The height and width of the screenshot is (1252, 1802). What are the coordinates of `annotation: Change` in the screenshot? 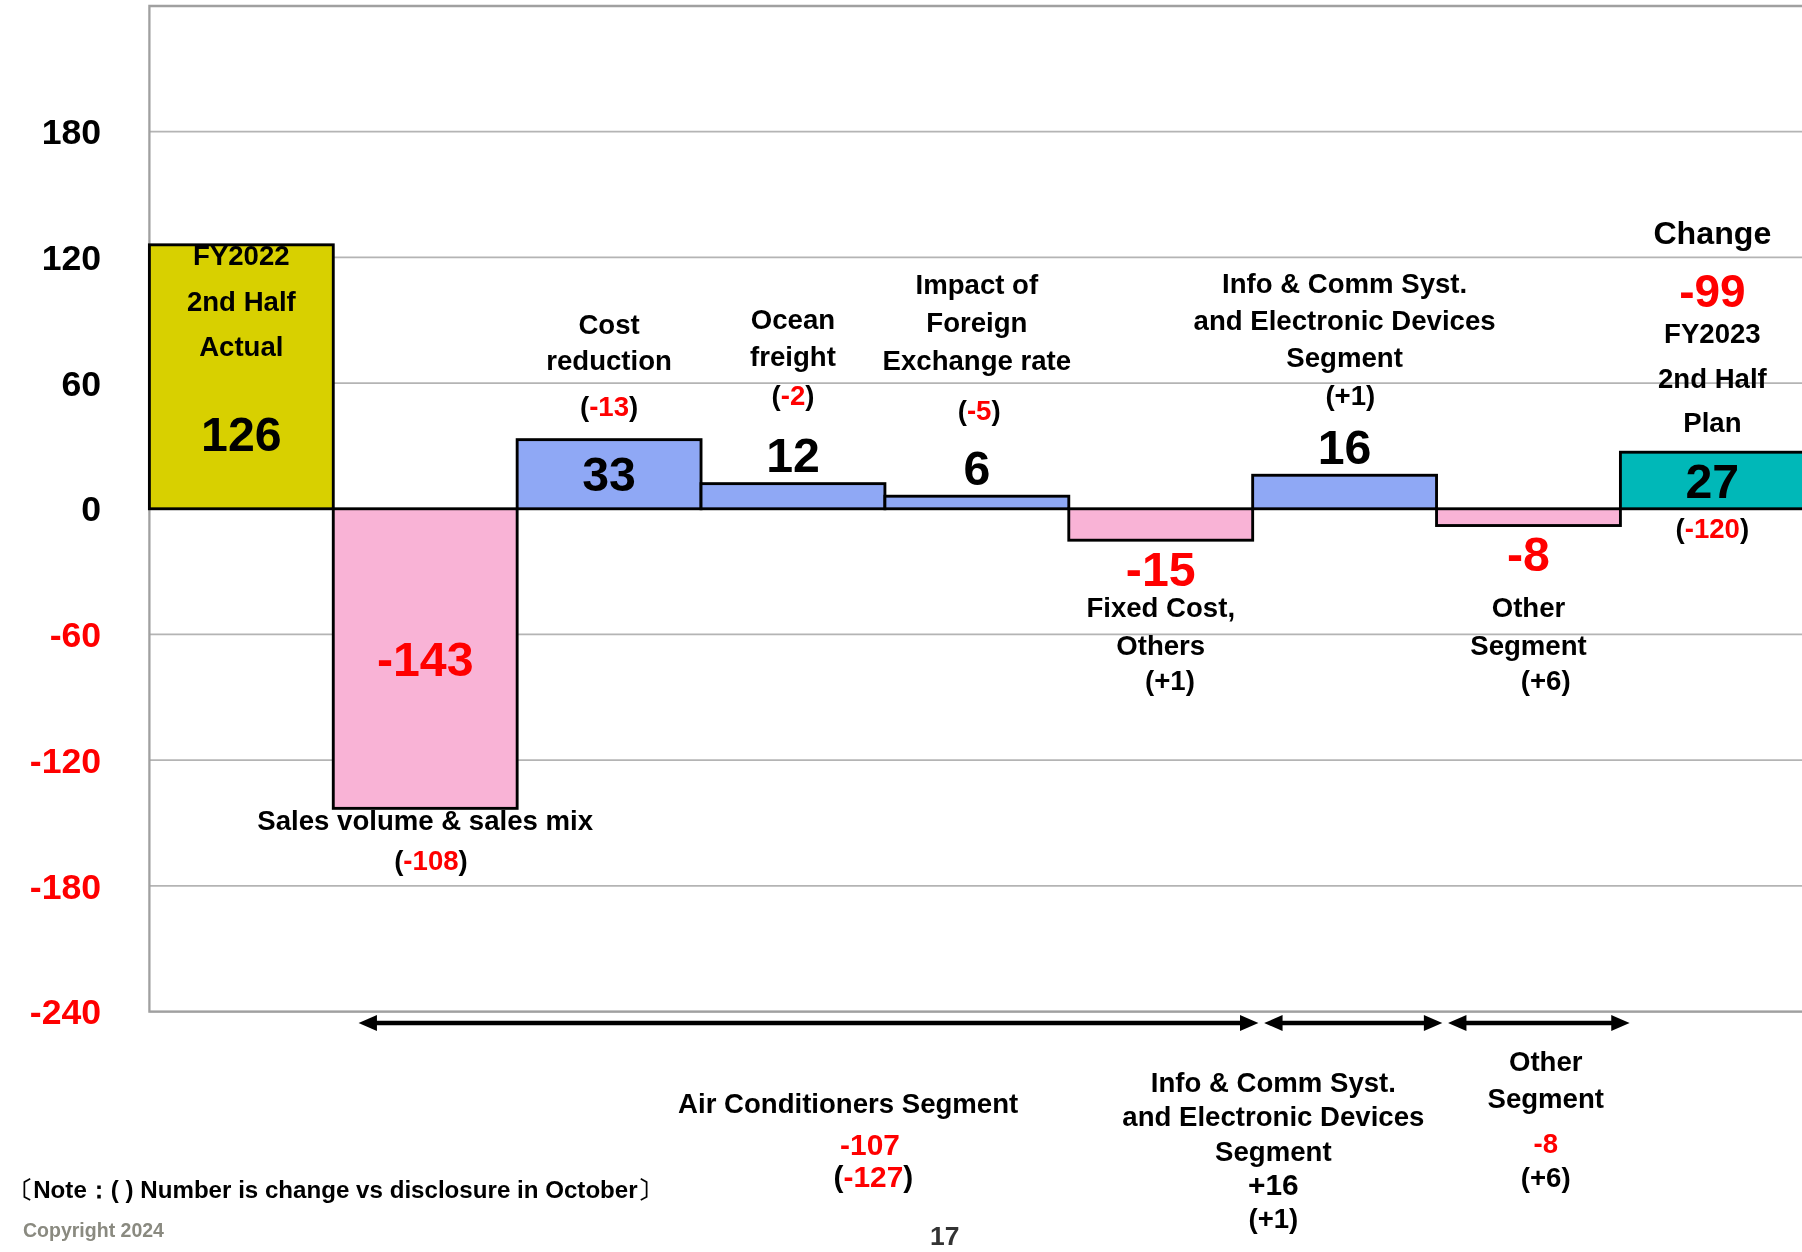 It's located at (1712, 232).